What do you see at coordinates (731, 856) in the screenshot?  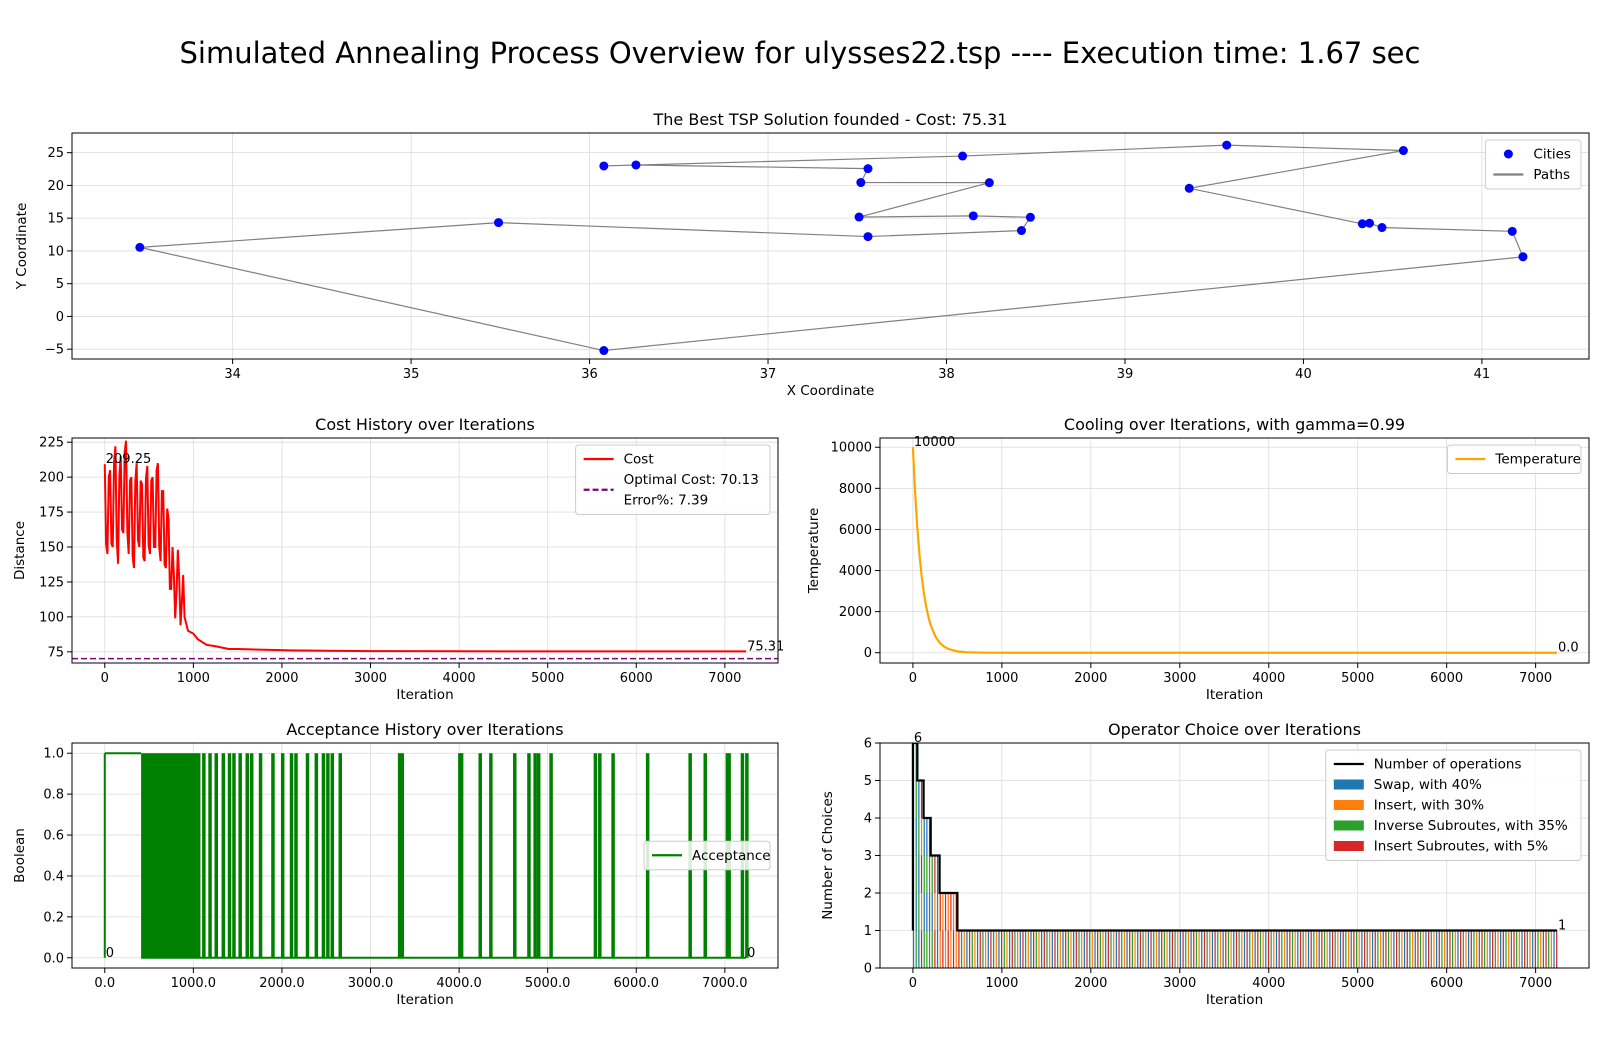 I see `legend-label: Acceptance` at bounding box center [731, 856].